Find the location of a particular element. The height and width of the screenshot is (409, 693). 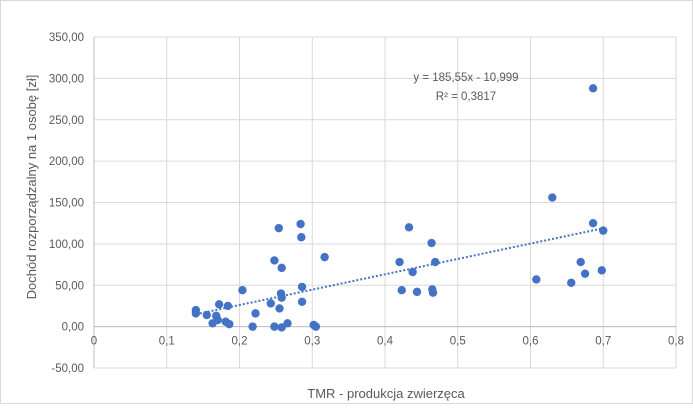

y-tick-label: 50,00 is located at coordinates (69, 286).